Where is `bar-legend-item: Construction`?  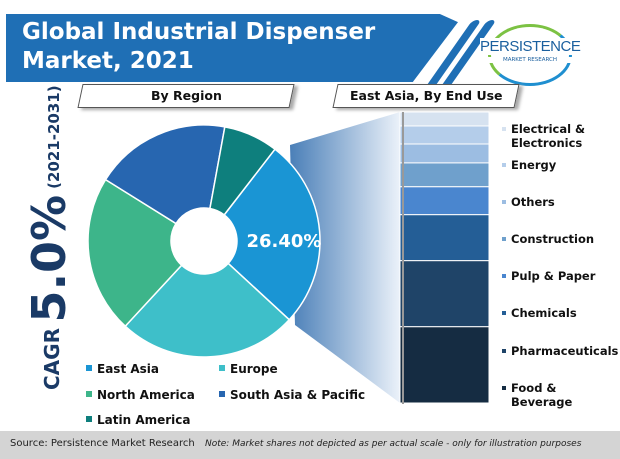
bar-legend-item: Construction is located at coordinates (548, 239).